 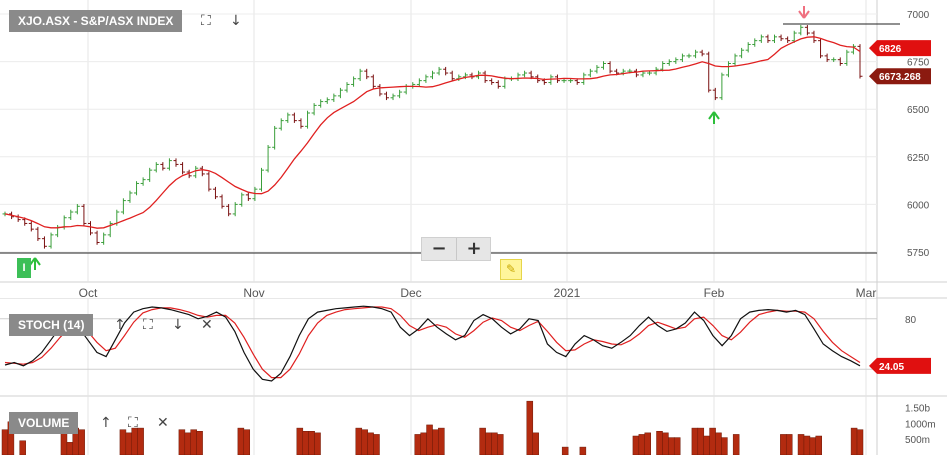 What do you see at coordinates (918, 63) in the screenshot?
I see `y-tick-label: 6750` at bounding box center [918, 63].